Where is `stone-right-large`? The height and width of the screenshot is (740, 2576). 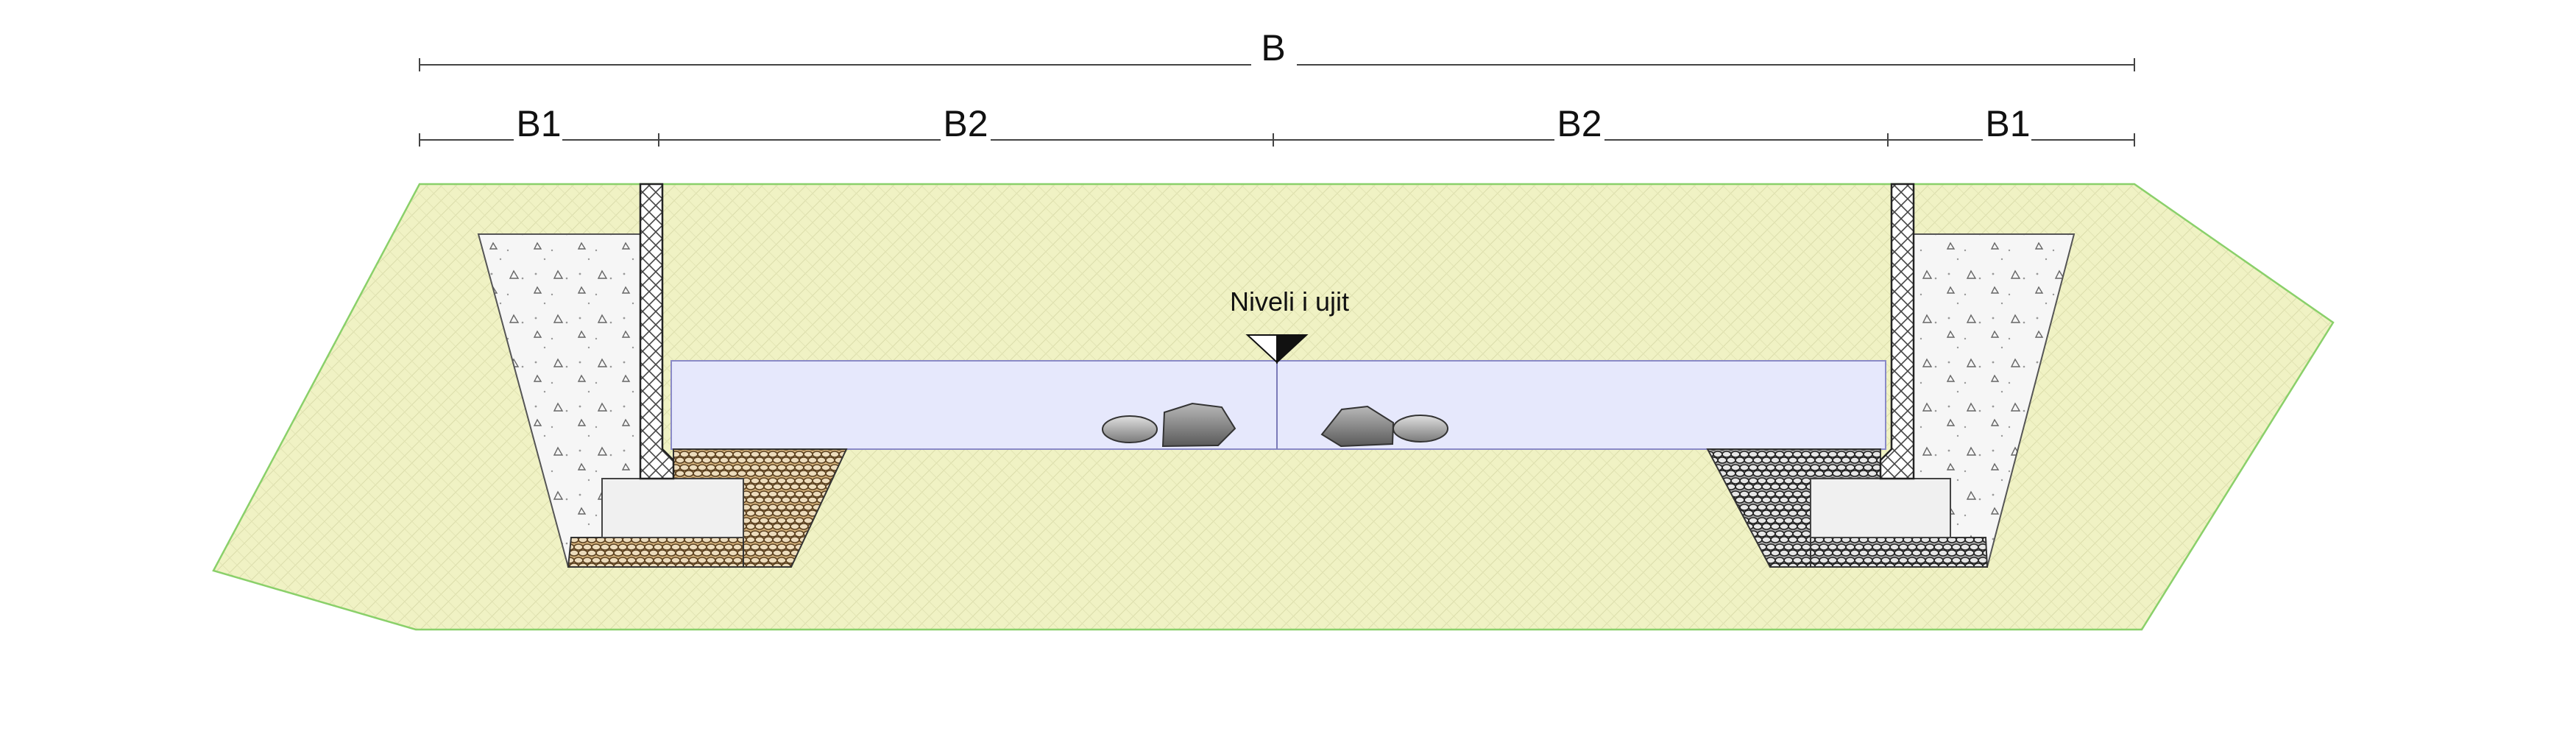
stone-right-large is located at coordinates (1357, 426).